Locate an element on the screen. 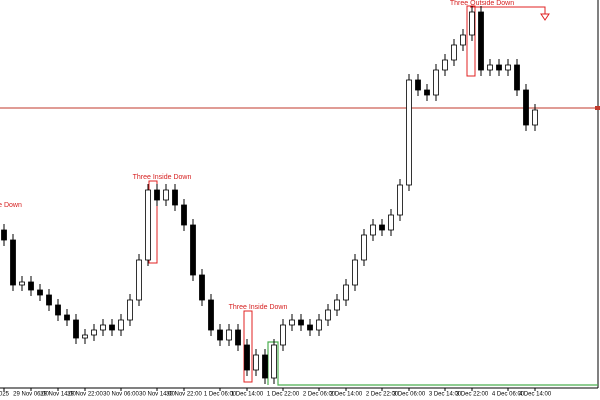  level-marker is located at coordinates (597, 108).